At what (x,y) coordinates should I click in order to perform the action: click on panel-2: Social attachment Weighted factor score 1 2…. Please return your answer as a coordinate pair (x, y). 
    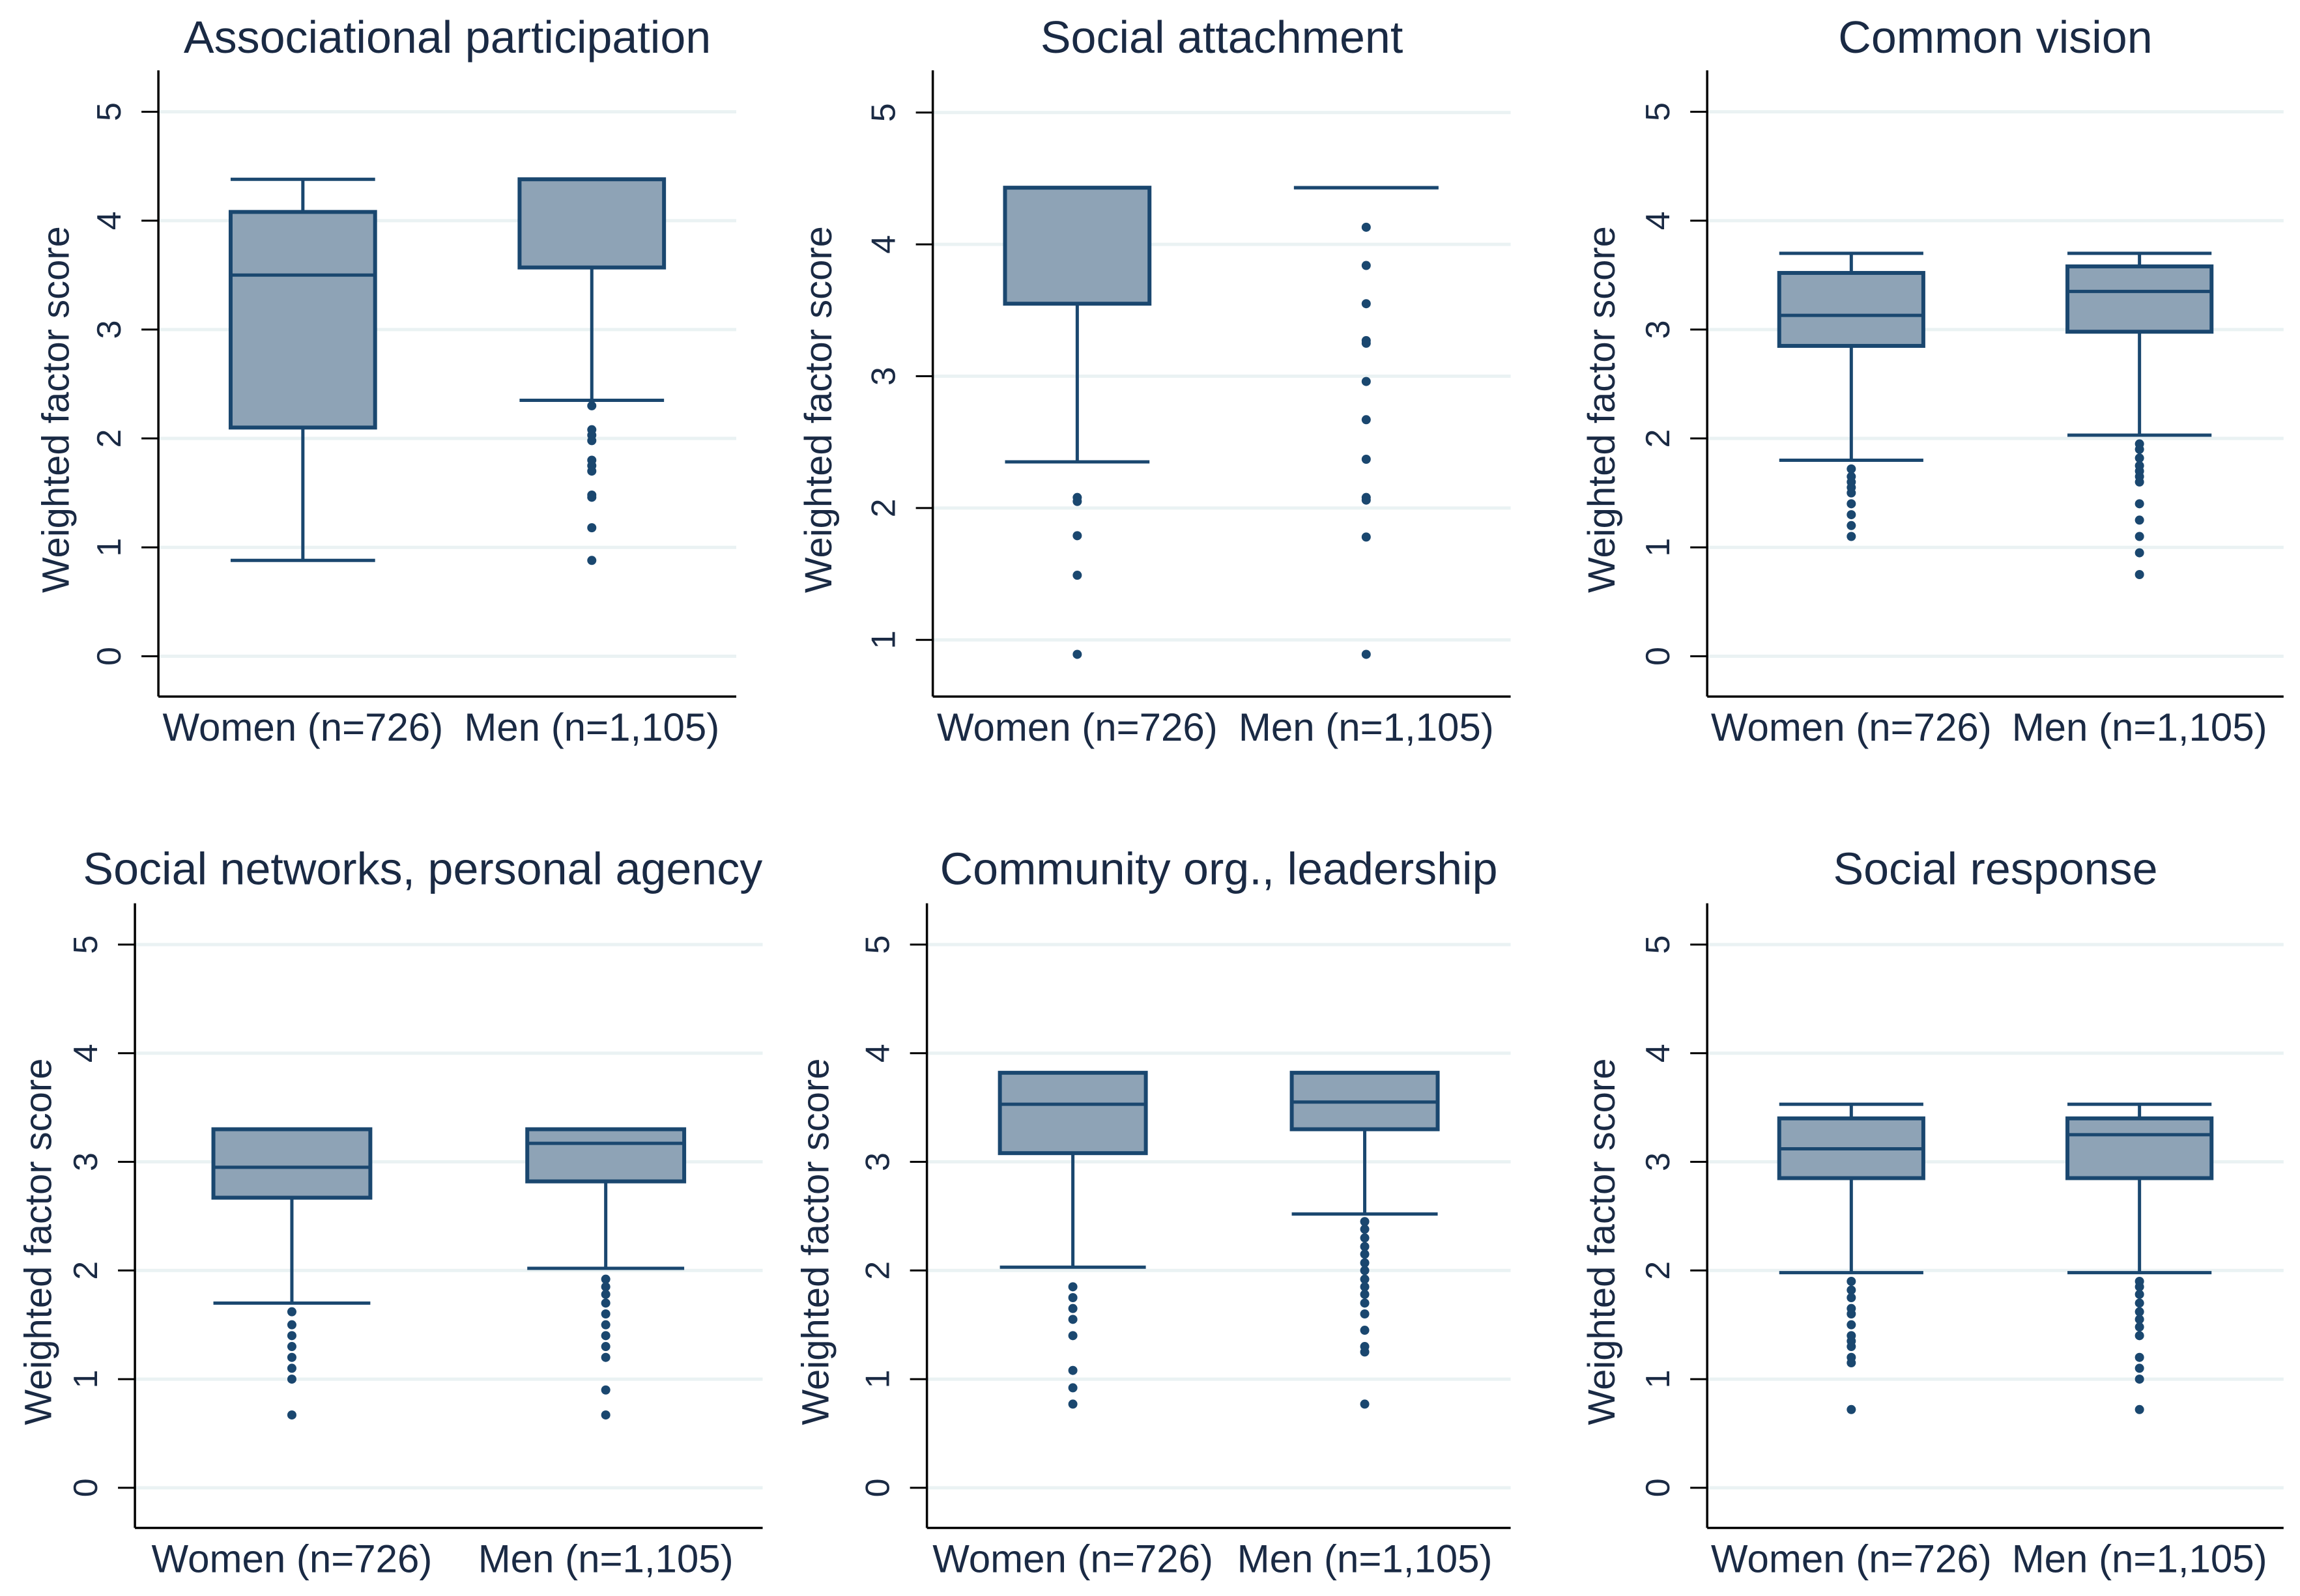
    Looking at the image, I should click on (1154, 381).